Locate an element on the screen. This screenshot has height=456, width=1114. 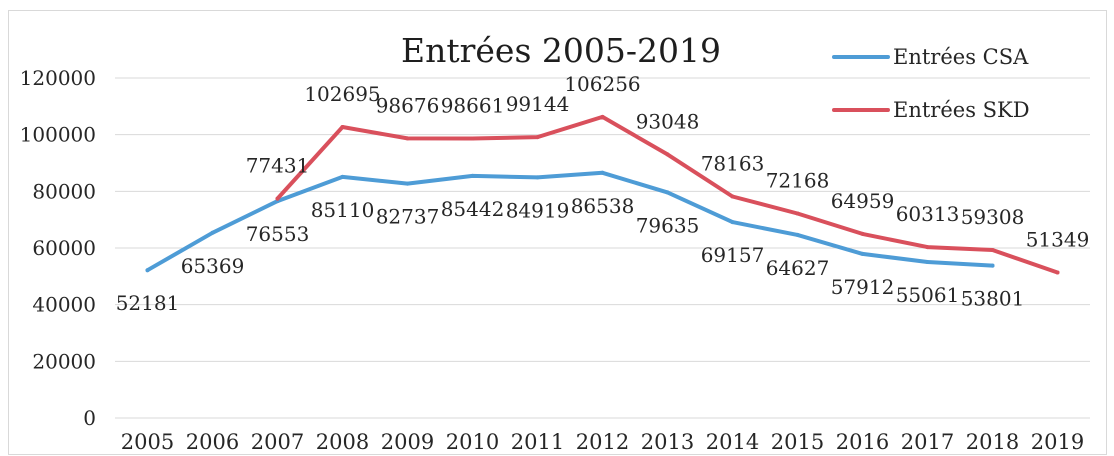
data-label: 78163 is located at coordinates (733, 164).